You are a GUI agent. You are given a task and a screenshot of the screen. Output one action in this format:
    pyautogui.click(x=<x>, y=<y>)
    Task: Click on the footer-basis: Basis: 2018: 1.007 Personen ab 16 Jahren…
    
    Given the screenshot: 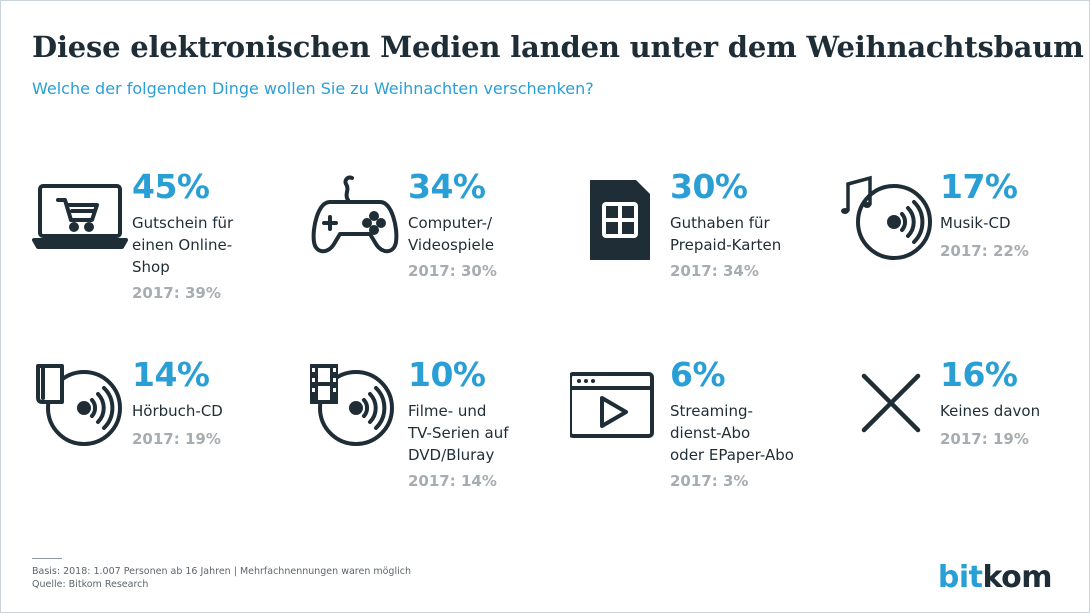 What is the action you would take?
    pyautogui.click(x=221, y=571)
    